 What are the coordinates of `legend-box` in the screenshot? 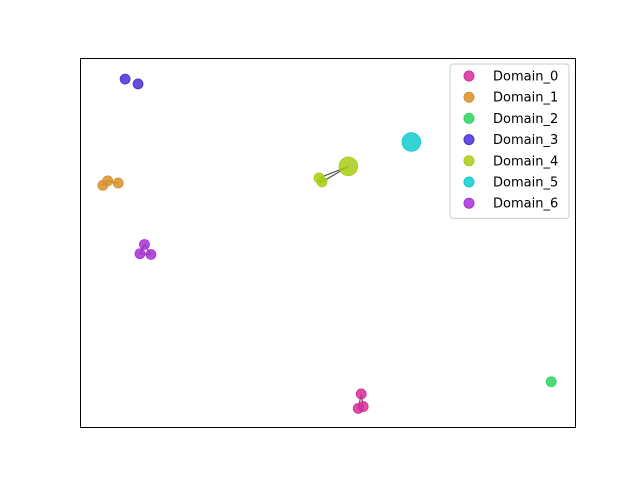 It's located at (509, 141).